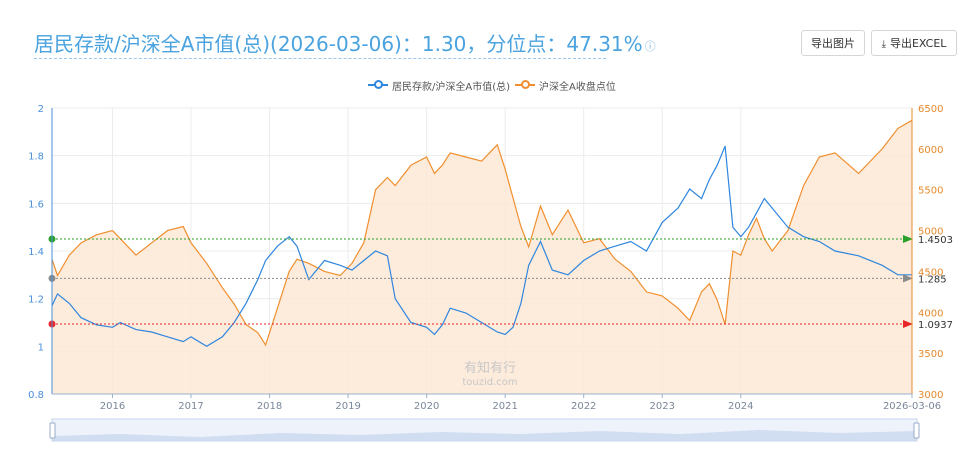 This screenshot has width=972, height=457. I want to click on x-tick-label: 2021, so click(504, 406).